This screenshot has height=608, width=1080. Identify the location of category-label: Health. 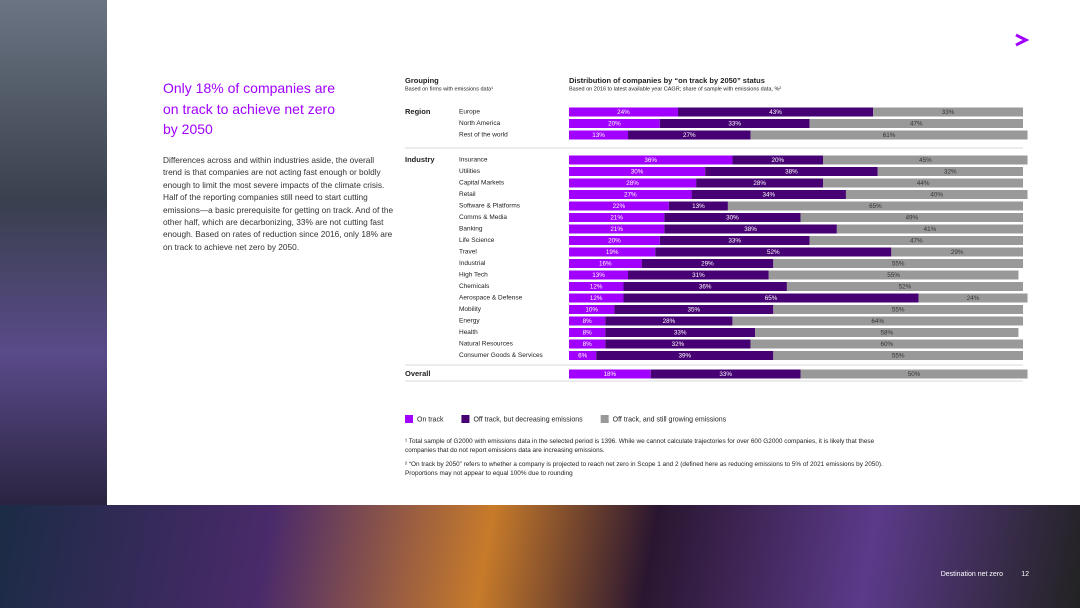
(468, 332).